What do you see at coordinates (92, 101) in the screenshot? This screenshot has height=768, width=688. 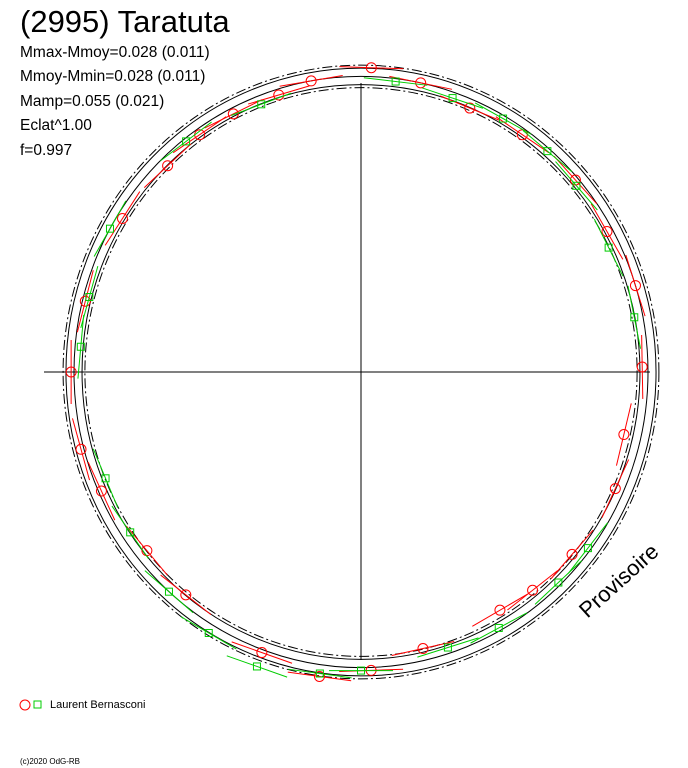 I see `stat-mamp: Mamp=0.055 (0.021)` at bounding box center [92, 101].